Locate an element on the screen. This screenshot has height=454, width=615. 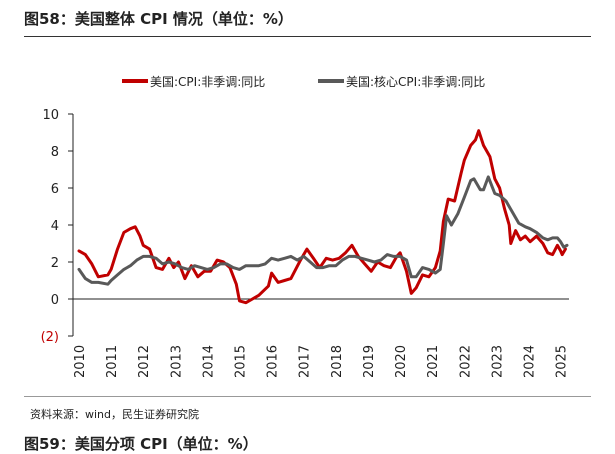
y-tick-label: 8 is located at coordinates (55, 152).